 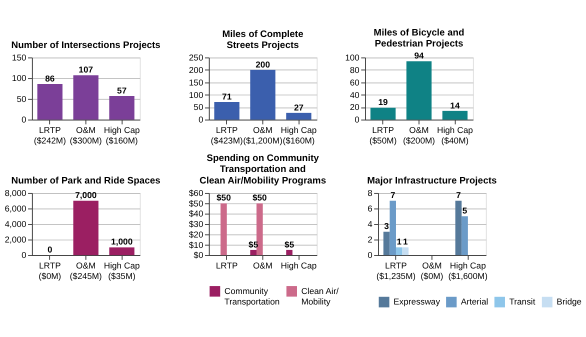 What do you see at coordinates (196, 57) in the screenshot?
I see `y-tick-label: 250` at bounding box center [196, 57].